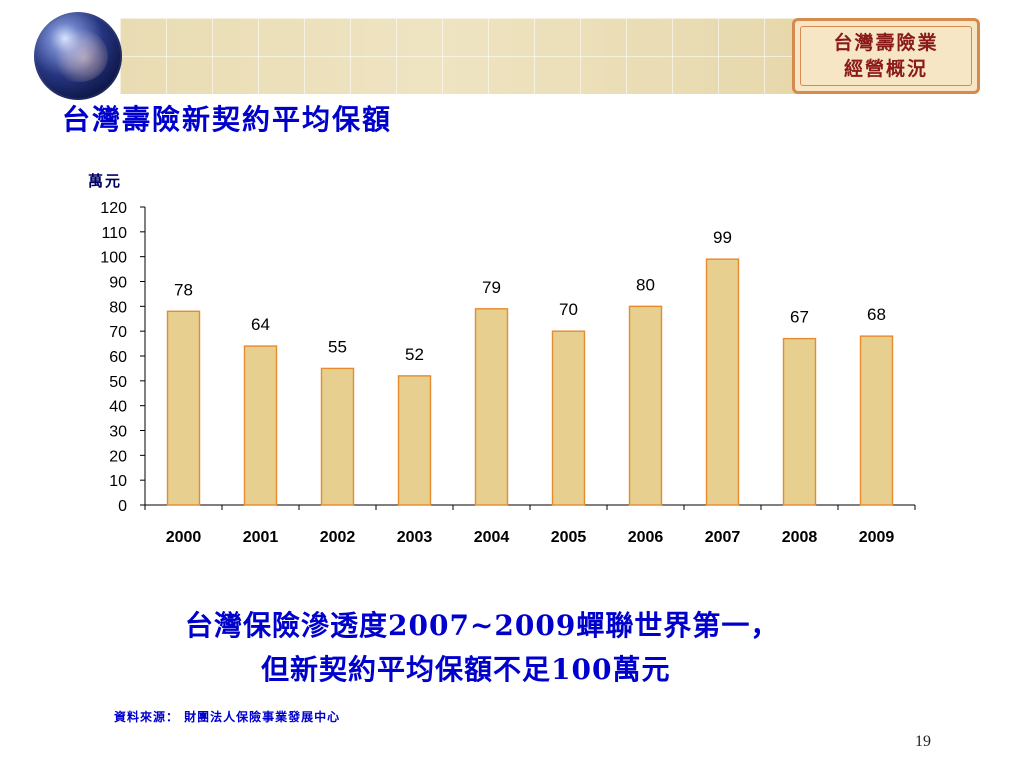  What do you see at coordinates (105, 181) in the screenshot?
I see `y-axis-unit-label: 萬元` at bounding box center [105, 181].